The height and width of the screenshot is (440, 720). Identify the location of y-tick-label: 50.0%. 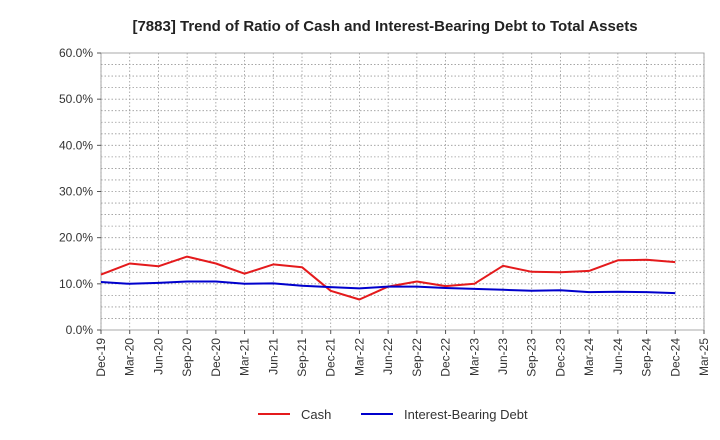
(76, 99).